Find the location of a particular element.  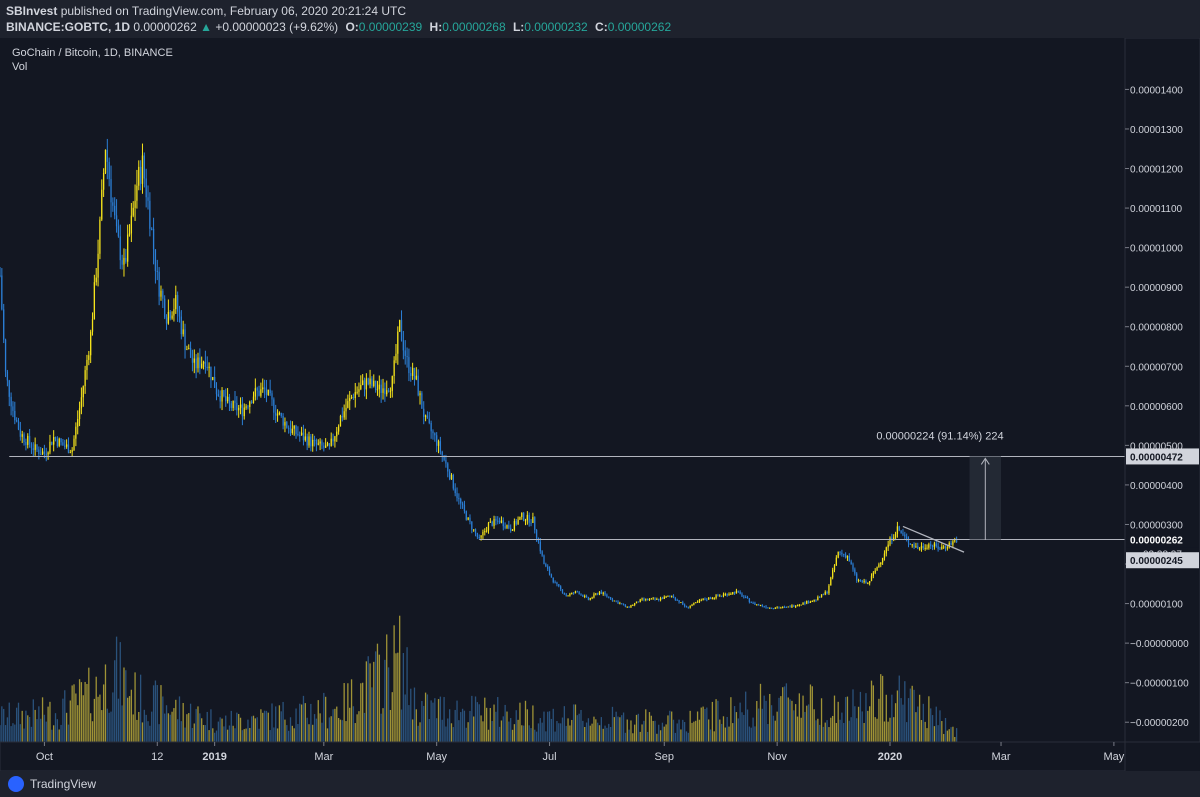

volume-indicator-label: Vol is located at coordinates (19, 67).